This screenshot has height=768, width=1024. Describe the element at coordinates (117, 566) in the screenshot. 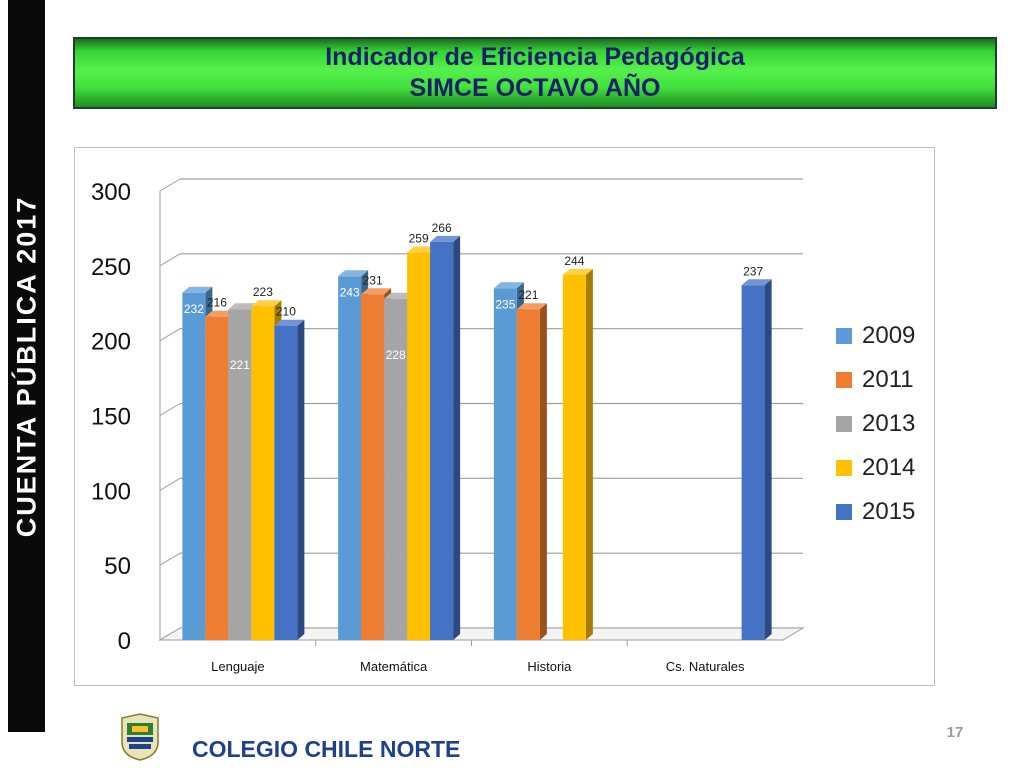

I see `y-tick-label: 50` at that location.